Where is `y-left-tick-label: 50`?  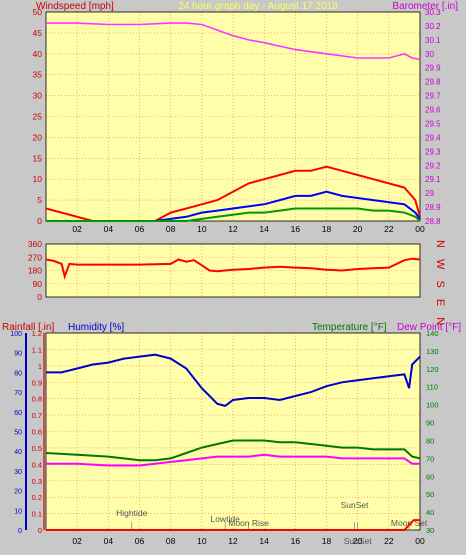
y-left-tick-label: 50 is located at coordinates (38, 12).